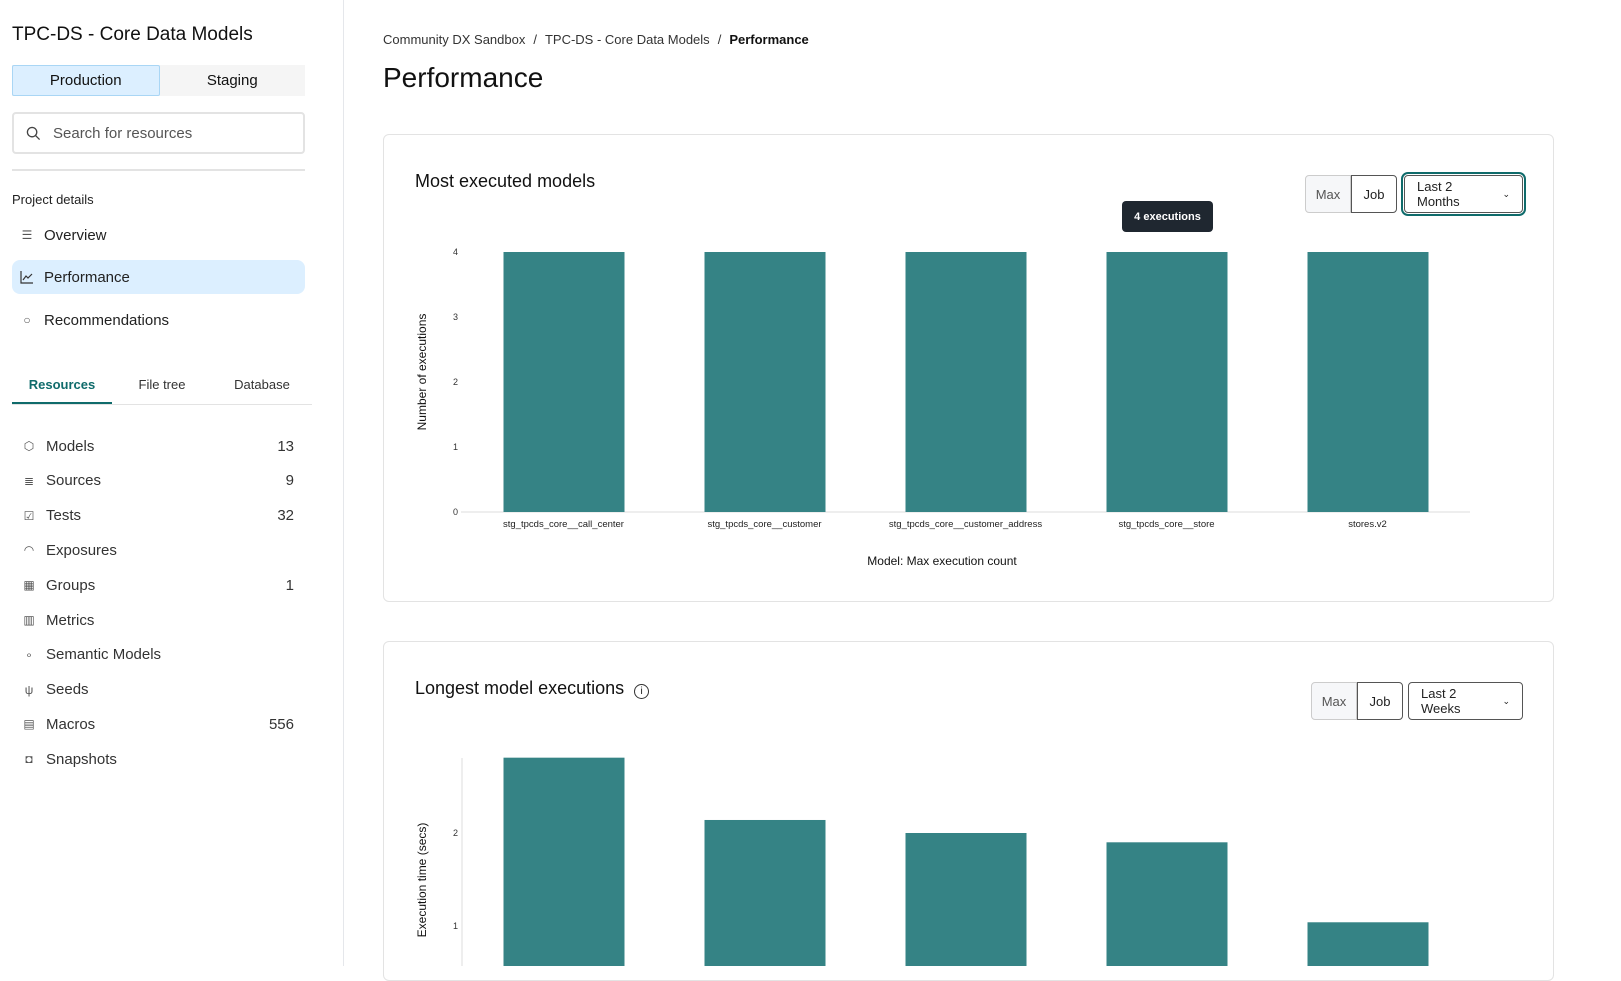 Image resolution: width=1621 pixels, height=981 pixels. I want to click on sprout-icon: ψ, so click(29, 689).